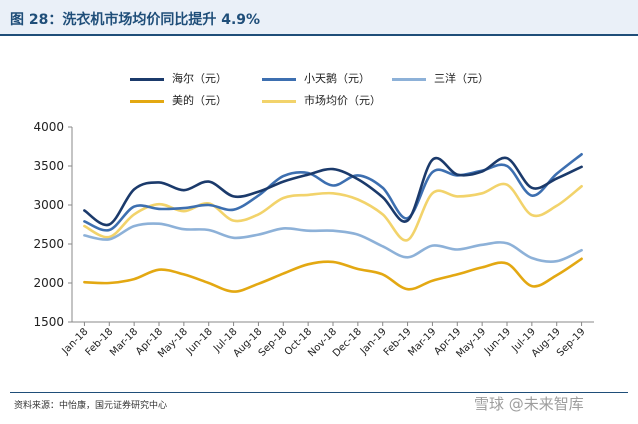 This screenshot has height=424, width=638. I want to click on legend-item-market-avg: 市场均价（元）, so click(321, 100).